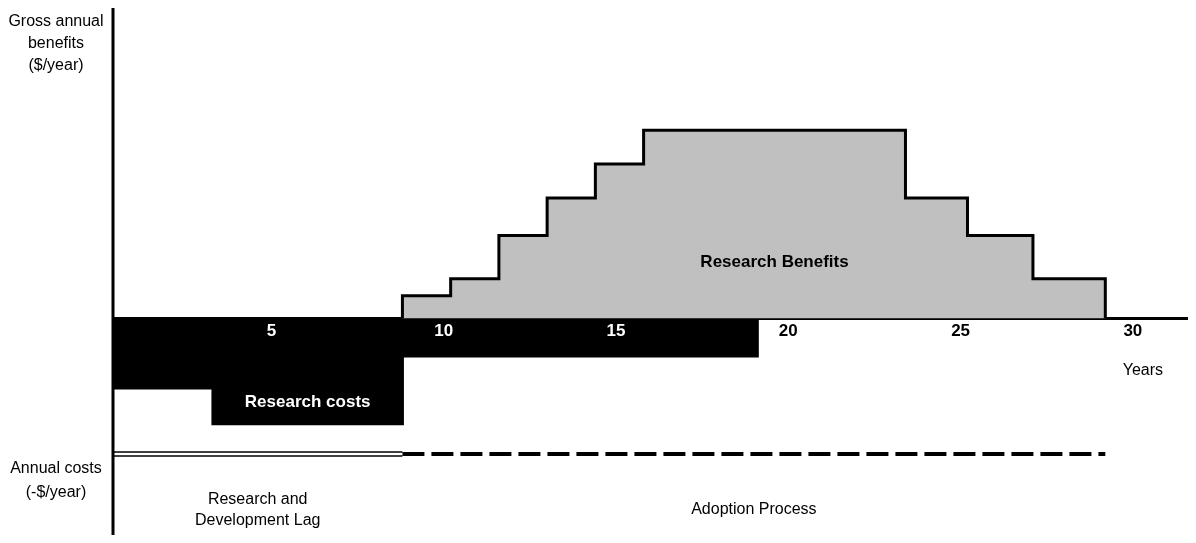 The height and width of the screenshot is (543, 1196). Describe the element at coordinates (444, 331) in the screenshot. I see `x-tick-label: 10` at that location.